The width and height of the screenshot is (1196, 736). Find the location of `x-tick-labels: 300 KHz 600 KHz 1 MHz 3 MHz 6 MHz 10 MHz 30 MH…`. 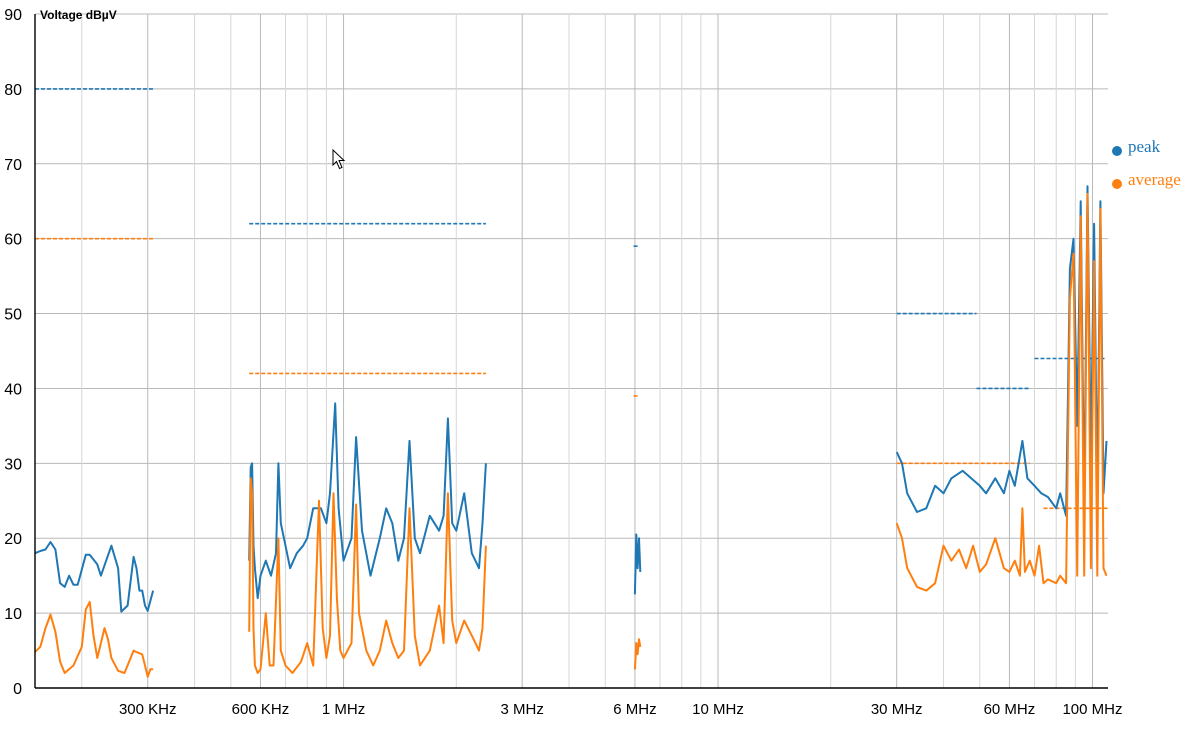

x-tick-labels: 300 KHz 600 KHz 1 MHz 3 MHz 6 MHz 10 MHz 30 MH… is located at coordinates (621, 709).